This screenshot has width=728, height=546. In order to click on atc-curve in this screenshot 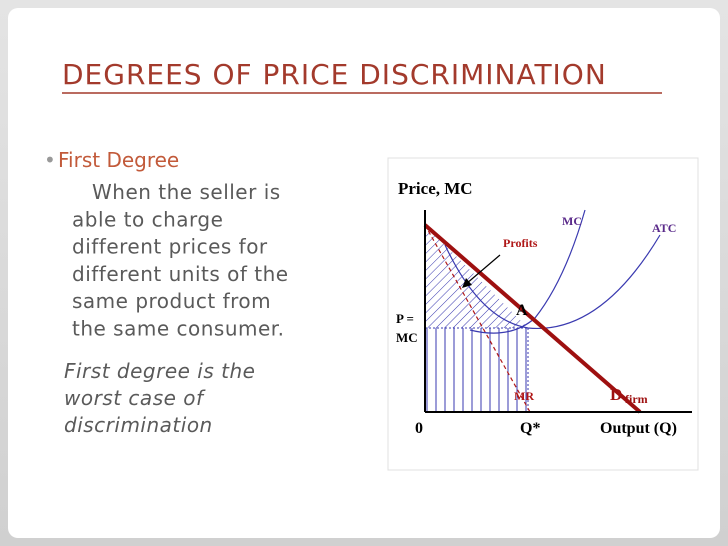, I will do `click(552, 282)`.